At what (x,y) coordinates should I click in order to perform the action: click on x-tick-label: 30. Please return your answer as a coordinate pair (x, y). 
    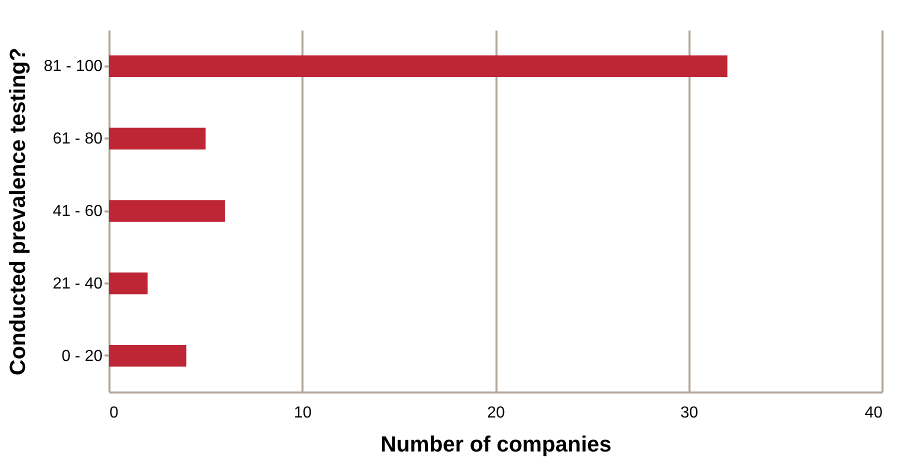
    Looking at the image, I should click on (689, 413).